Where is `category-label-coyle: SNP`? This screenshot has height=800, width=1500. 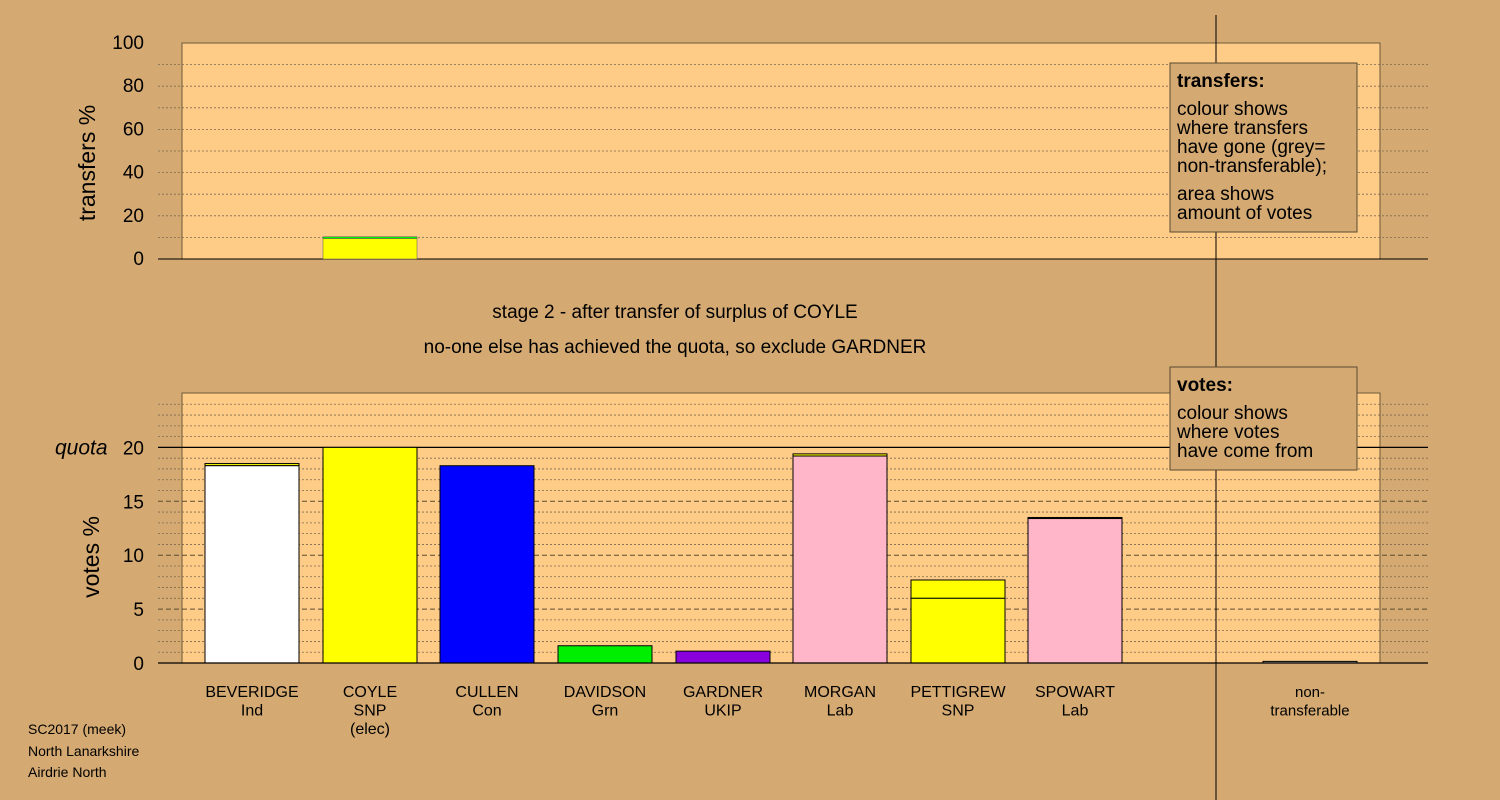 category-label-coyle: SNP is located at coordinates (370, 711).